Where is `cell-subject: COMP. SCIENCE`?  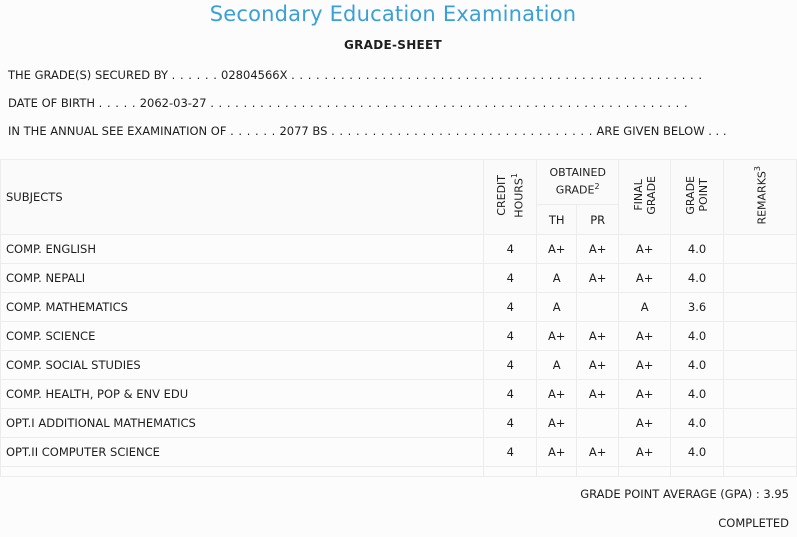 cell-subject: COMP. SCIENCE is located at coordinates (242, 336).